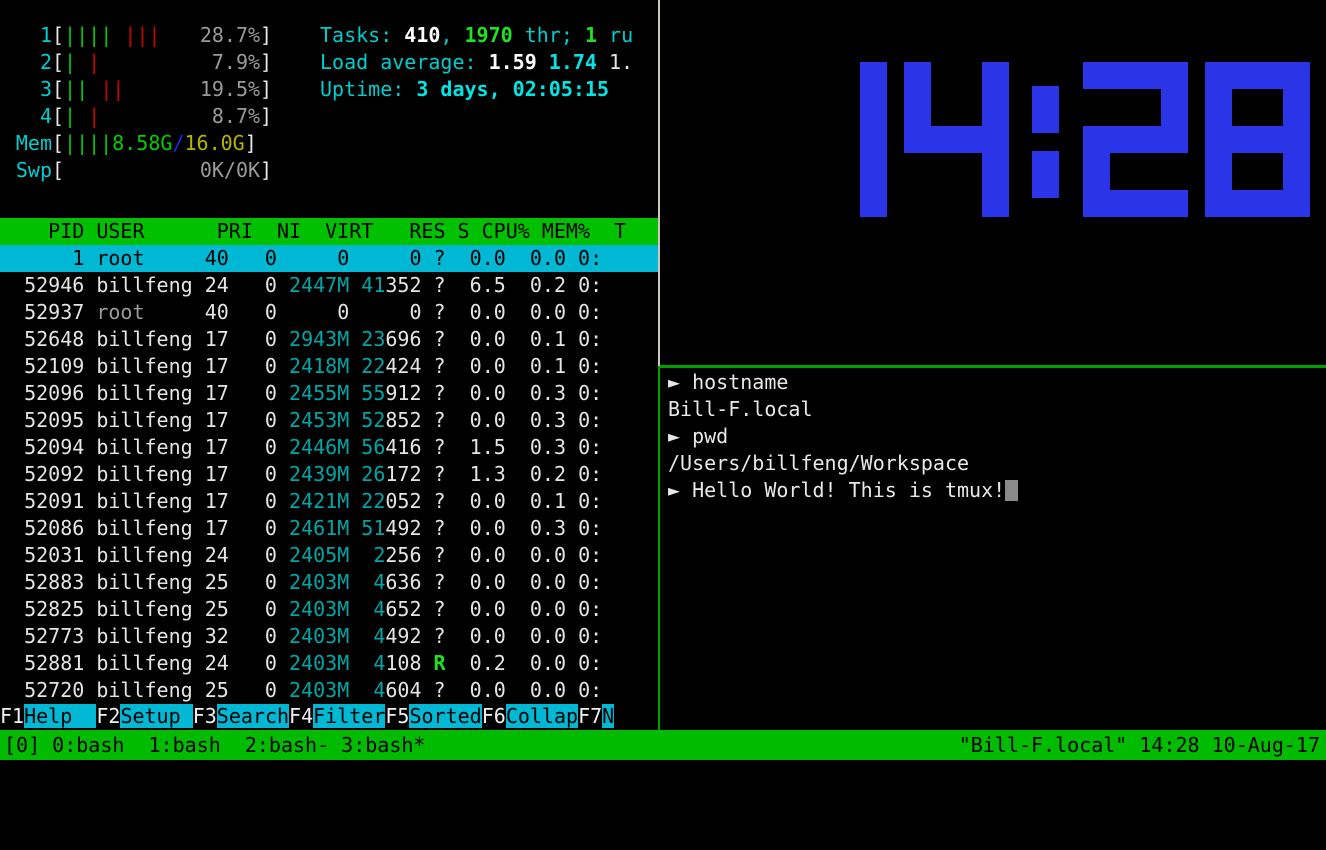 The height and width of the screenshot is (850, 1326). What do you see at coordinates (621, 62) in the screenshot?
I see `load-15min: 1.` at bounding box center [621, 62].